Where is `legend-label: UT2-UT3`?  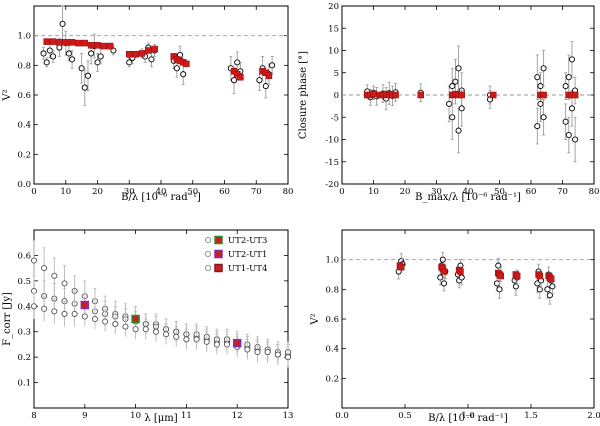 legend-label: UT2-UT3 is located at coordinates (247, 241).